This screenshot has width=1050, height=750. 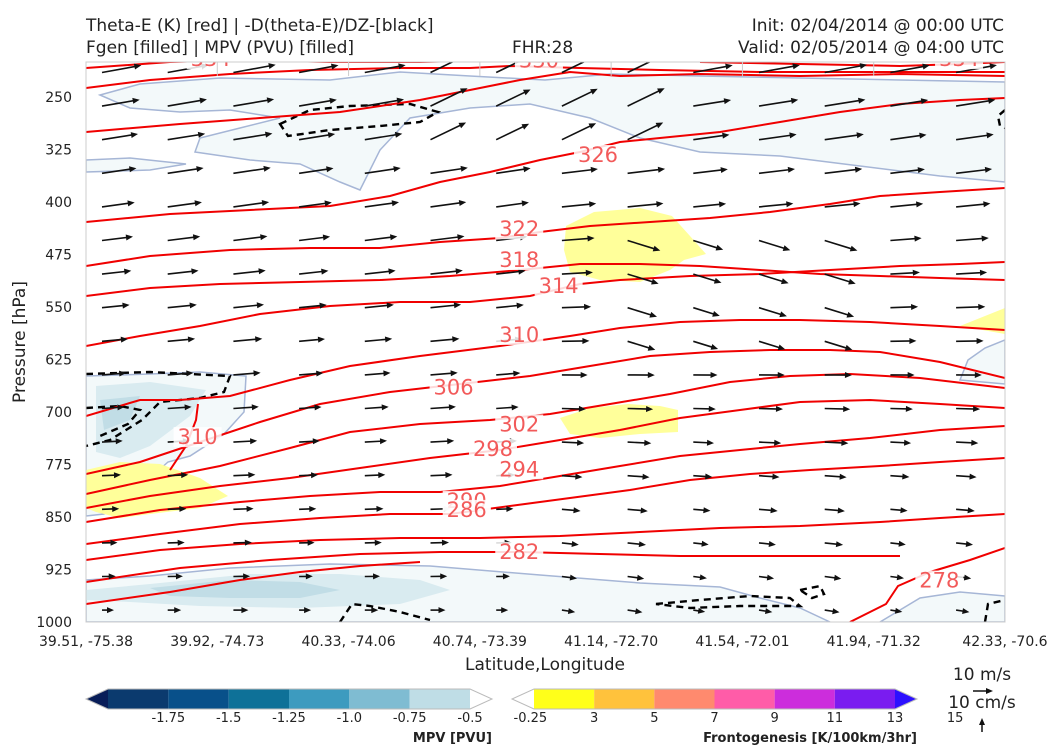 I want to click on colorbar-tick-label: 13, so click(x=895, y=718).